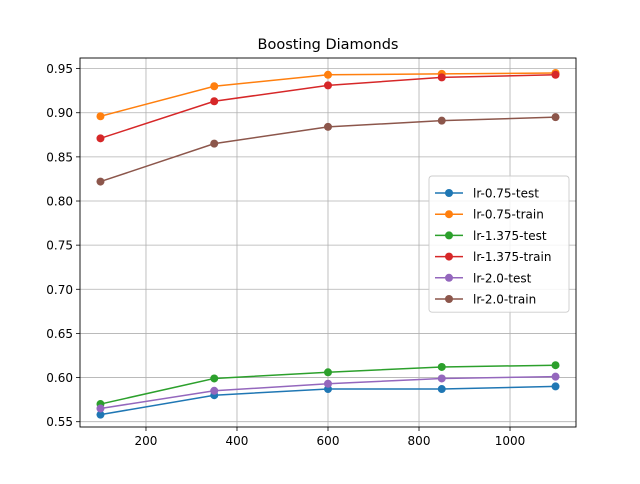 The image size is (640, 484). Describe the element at coordinates (419, 441) in the screenshot. I see `x-tick-label: 800` at that location.